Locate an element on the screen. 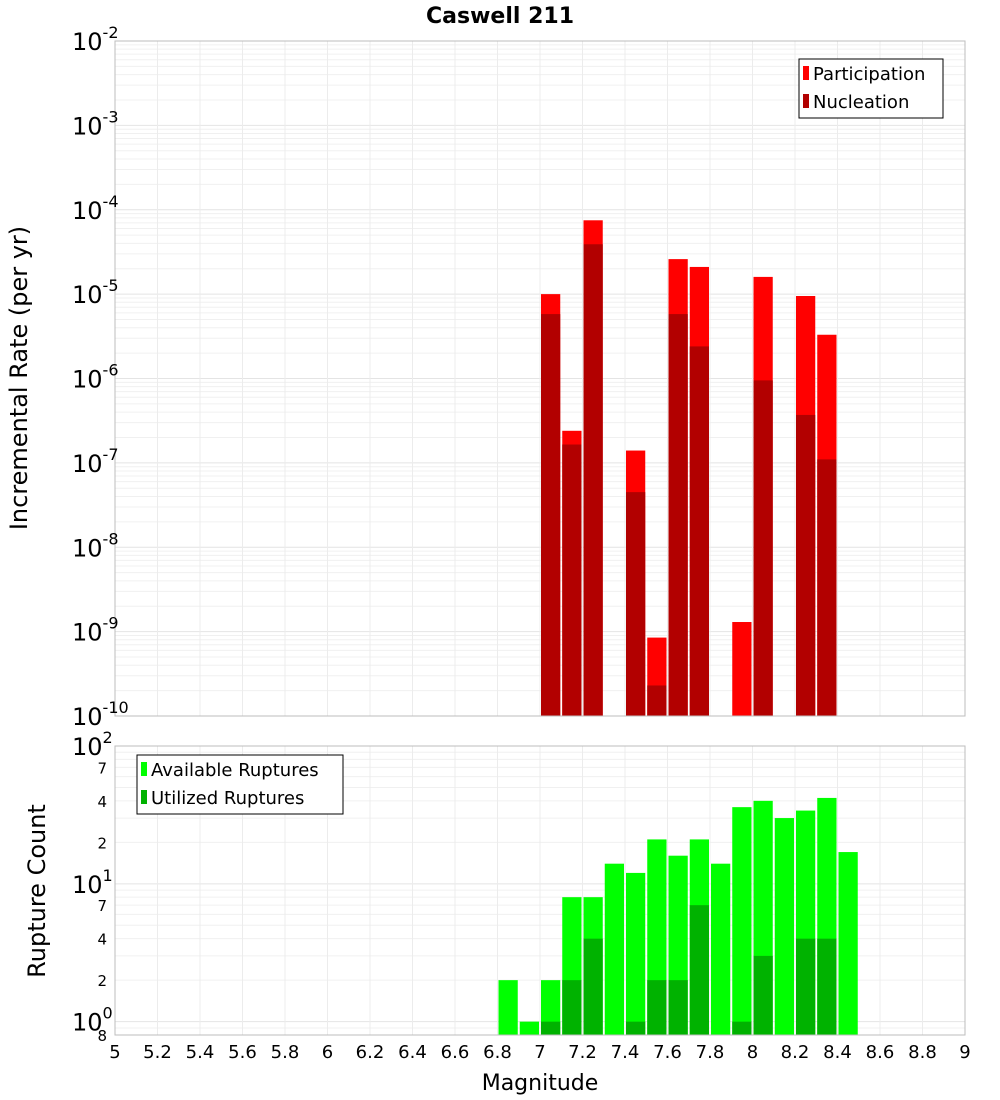 Image resolution: width=1000 pixels, height=1100 pixels. x-tick-label: 9 is located at coordinates (964, 1052).